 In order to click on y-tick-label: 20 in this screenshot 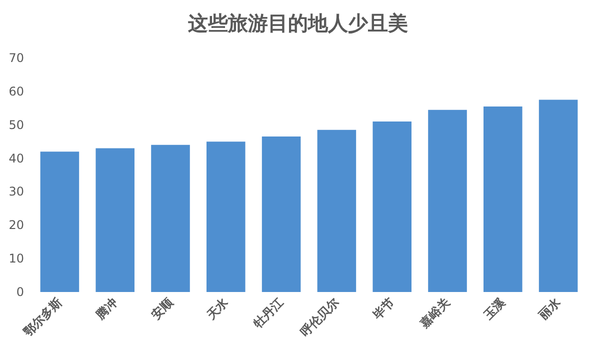, I will do `click(16, 225)`.